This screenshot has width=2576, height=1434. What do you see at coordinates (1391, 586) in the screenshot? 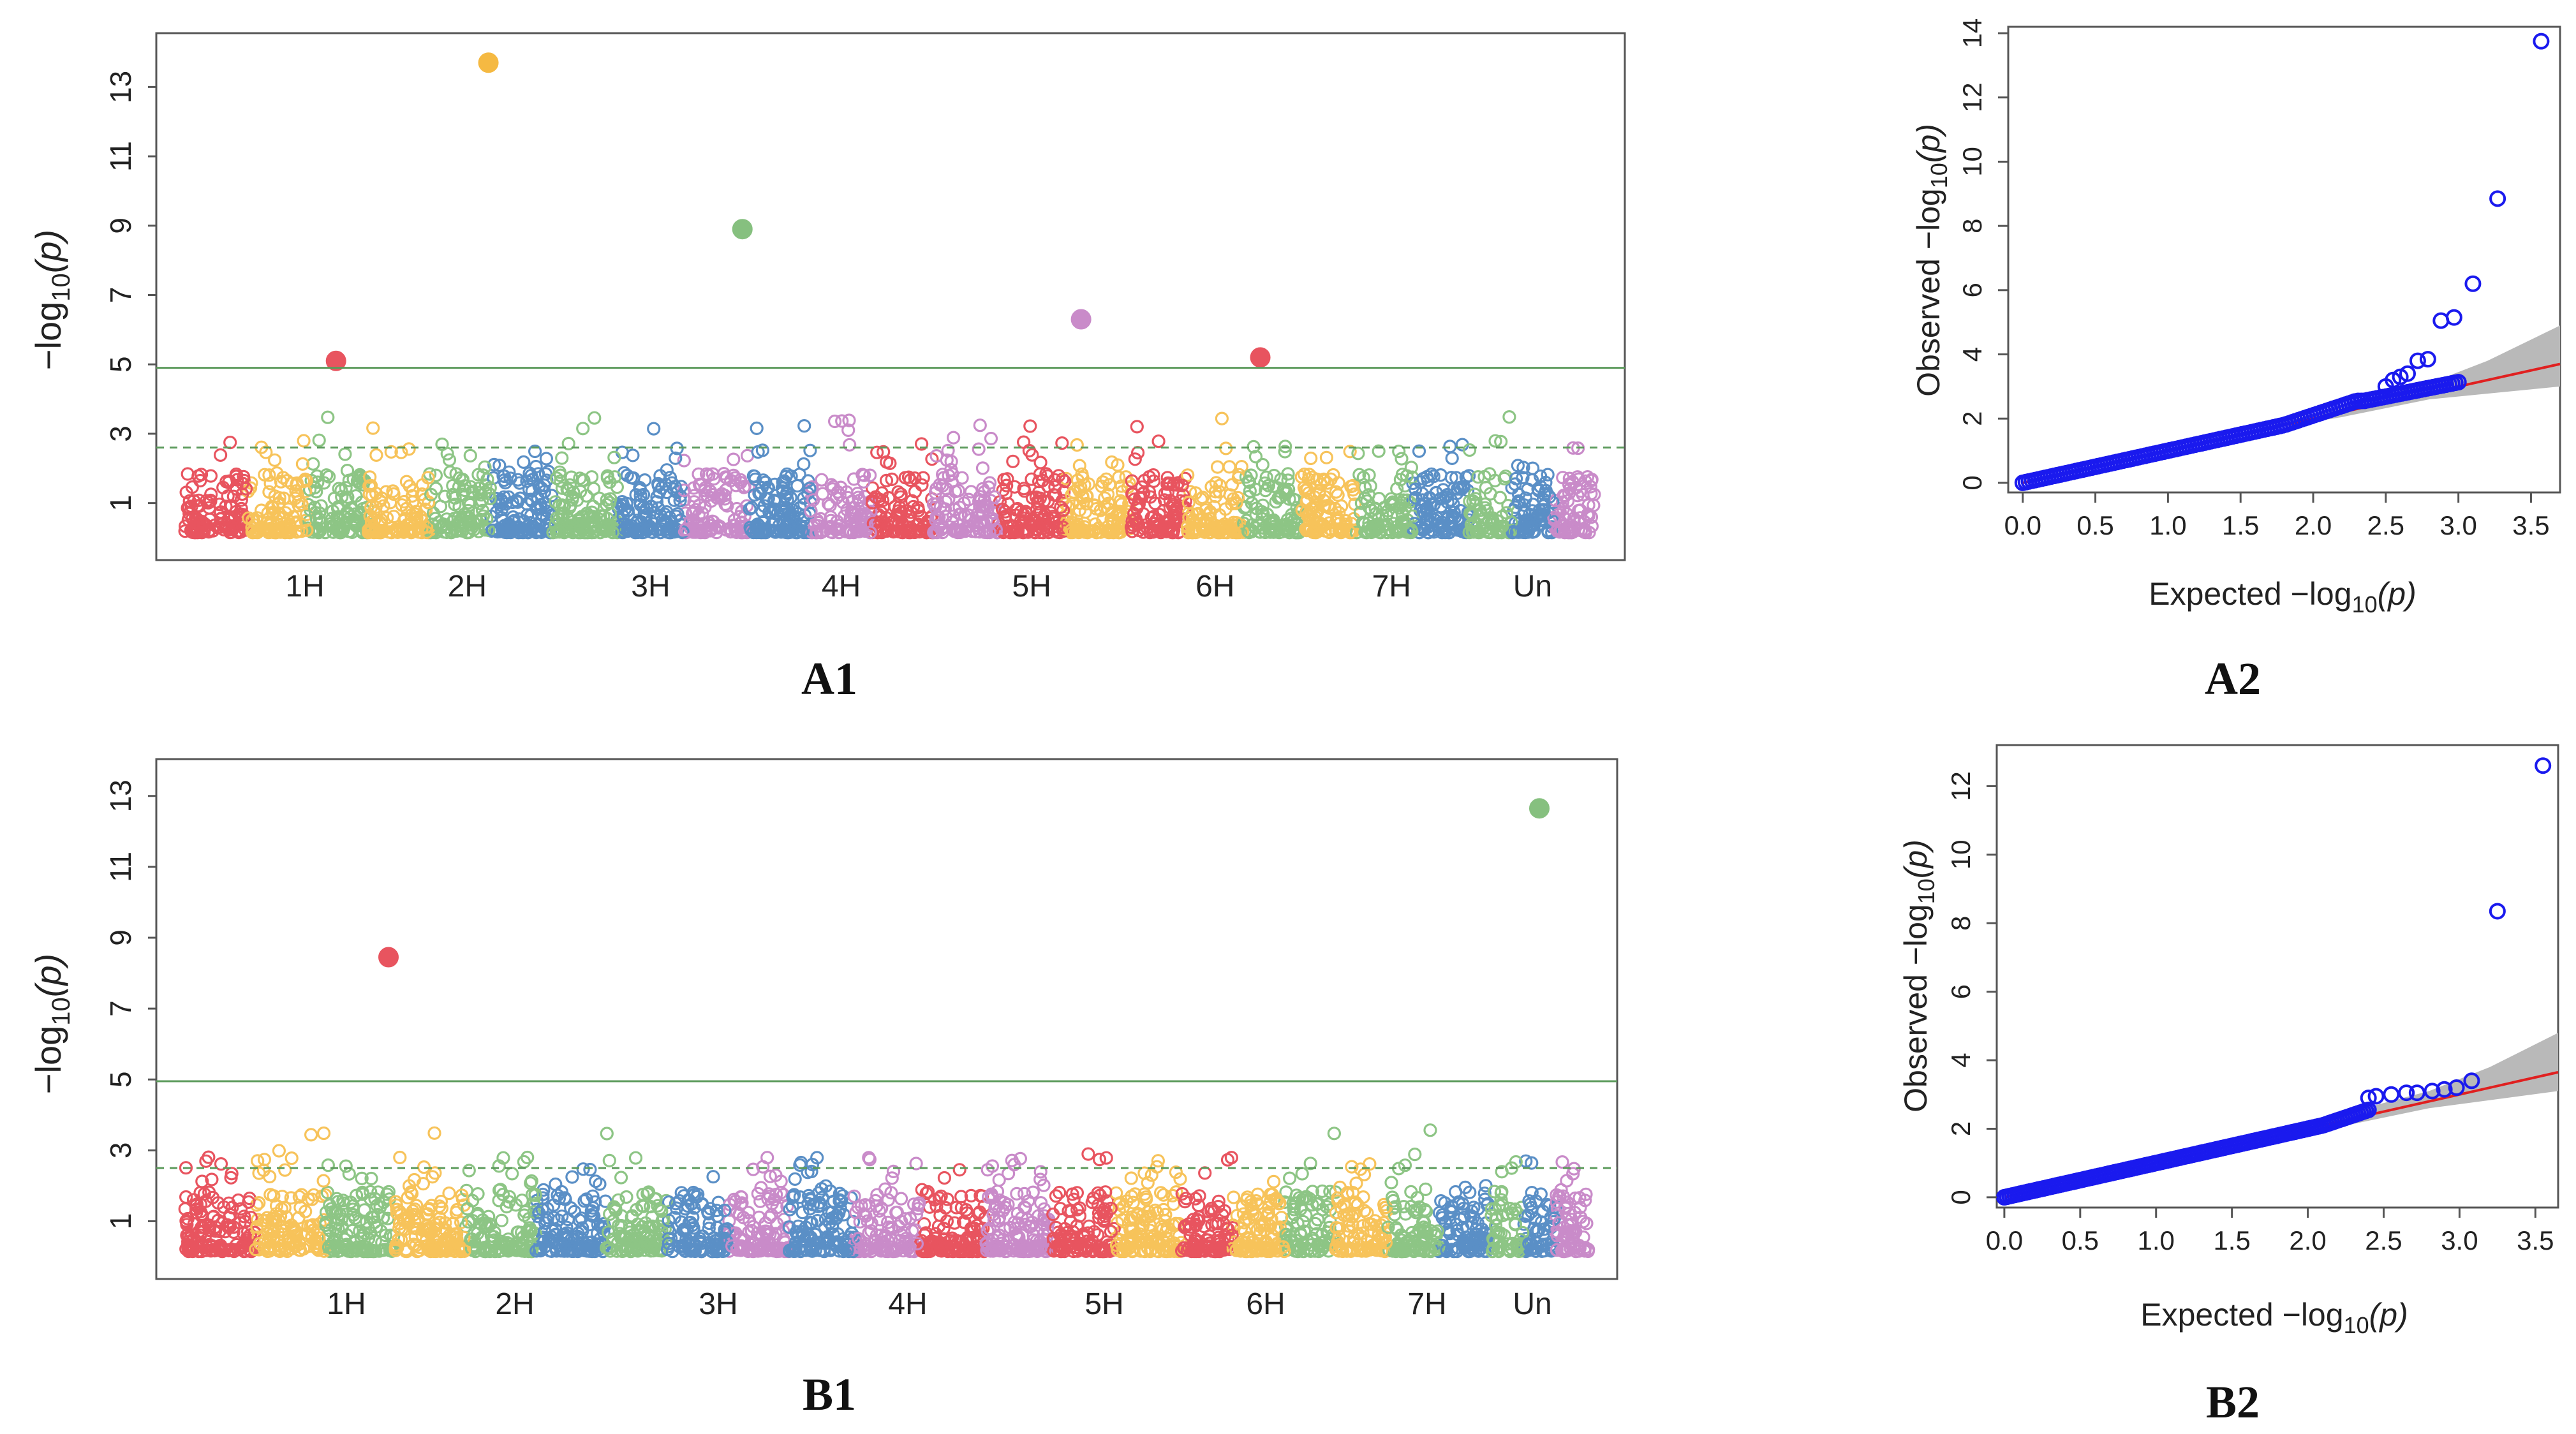
I see `chromosome-label: 7H` at bounding box center [1391, 586].